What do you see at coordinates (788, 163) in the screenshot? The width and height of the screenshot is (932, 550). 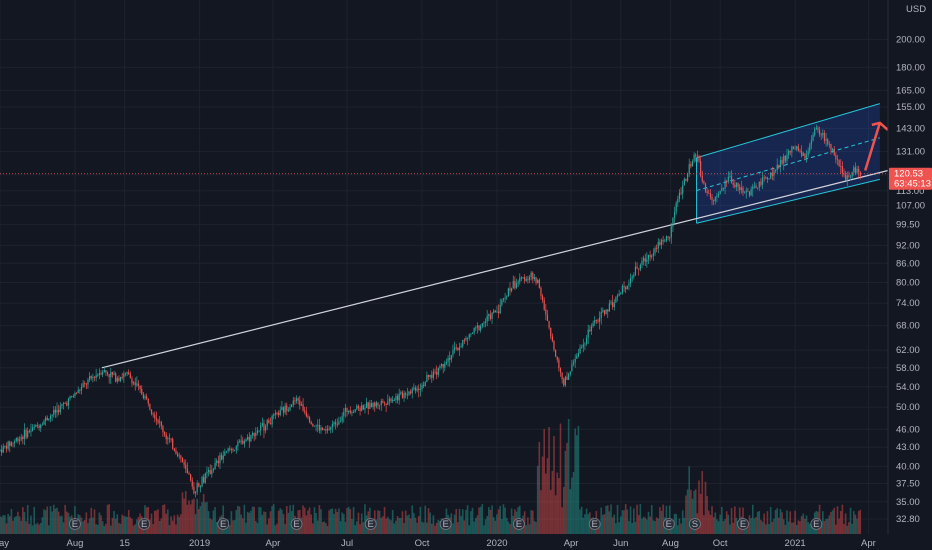 I see `parallel-channel` at bounding box center [788, 163].